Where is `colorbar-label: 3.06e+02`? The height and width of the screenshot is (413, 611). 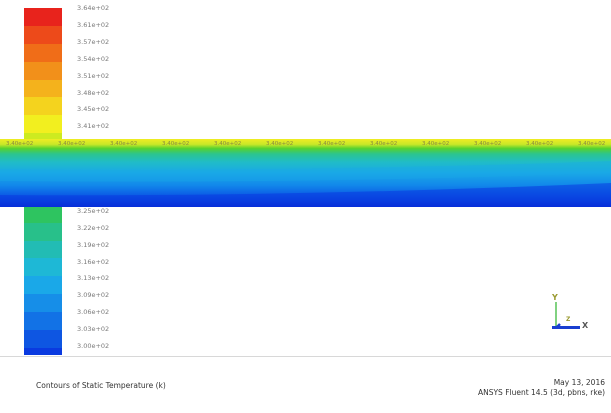 colorbar-label: 3.06e+02 is located at coordinates (93, 312).